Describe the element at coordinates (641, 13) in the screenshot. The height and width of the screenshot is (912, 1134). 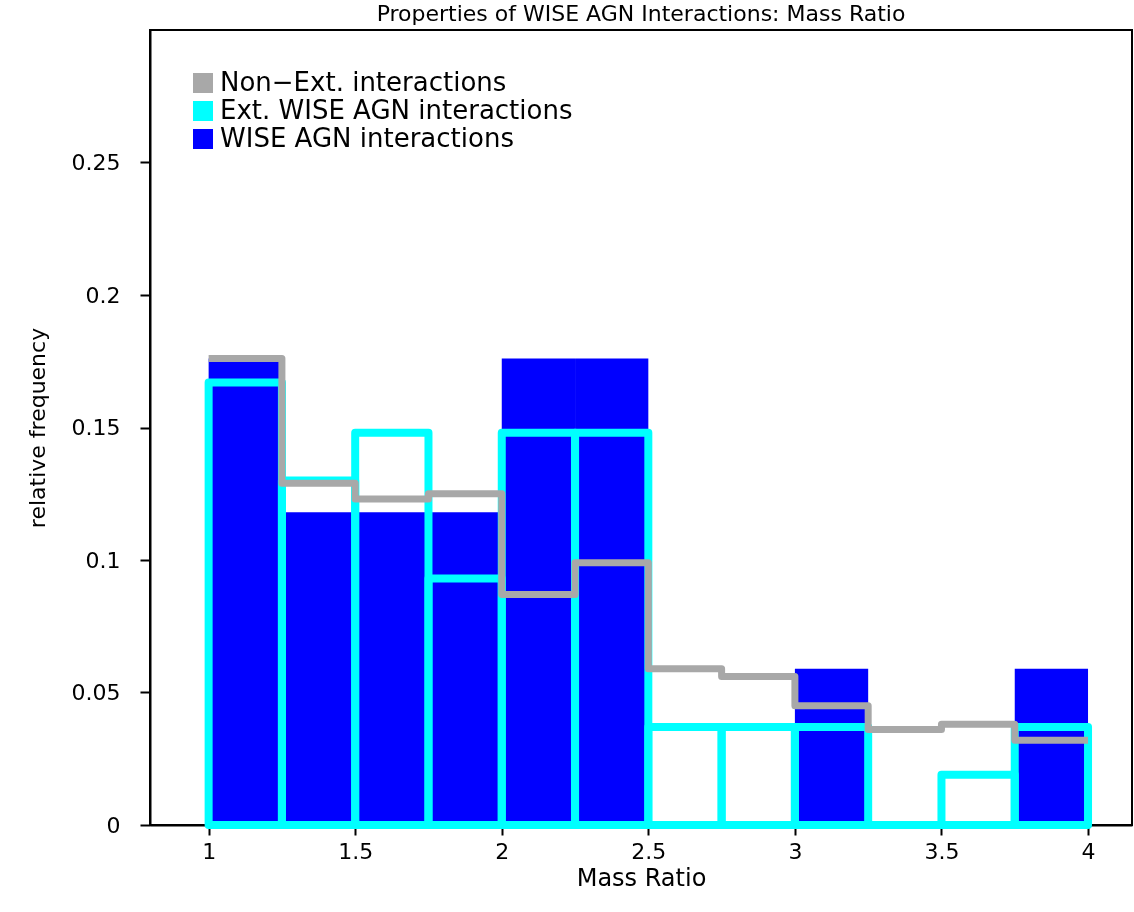
I see `chart-title: Properties of WISE AGN Interactions: Mass Ratio` at that location.